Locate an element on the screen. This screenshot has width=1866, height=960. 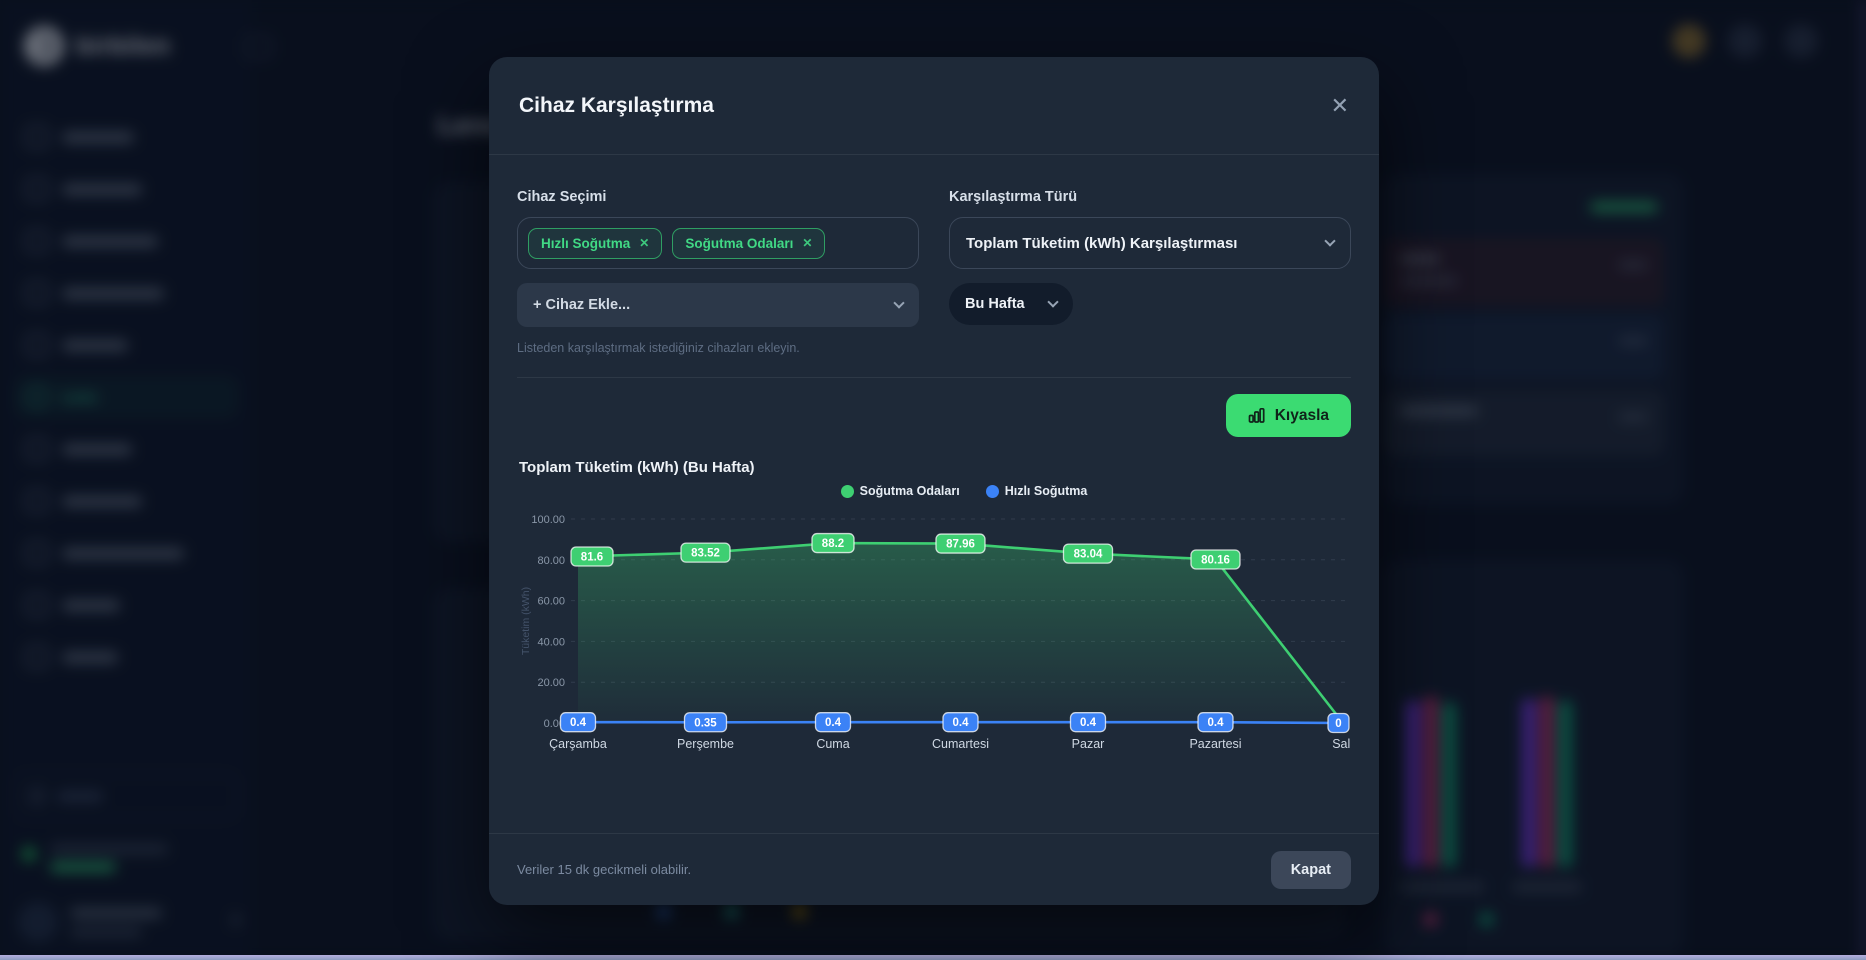
svg-text: 88.2 is located at coordinates (833, 544).